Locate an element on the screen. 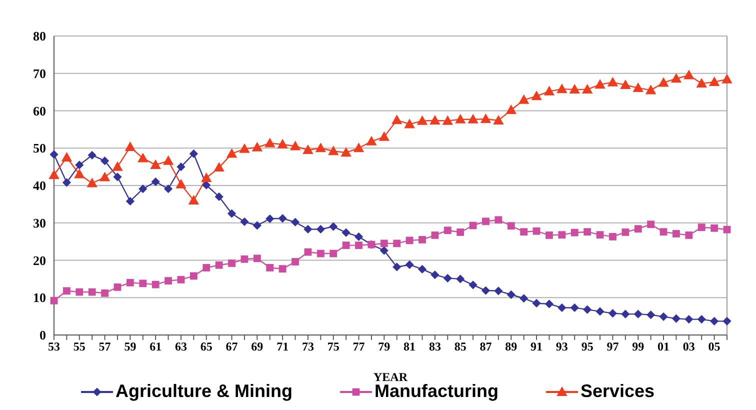 Image resolution: width=756 pixels, height=410 pixels. x-tick-label: 81 is located at coordinates (410, 347).